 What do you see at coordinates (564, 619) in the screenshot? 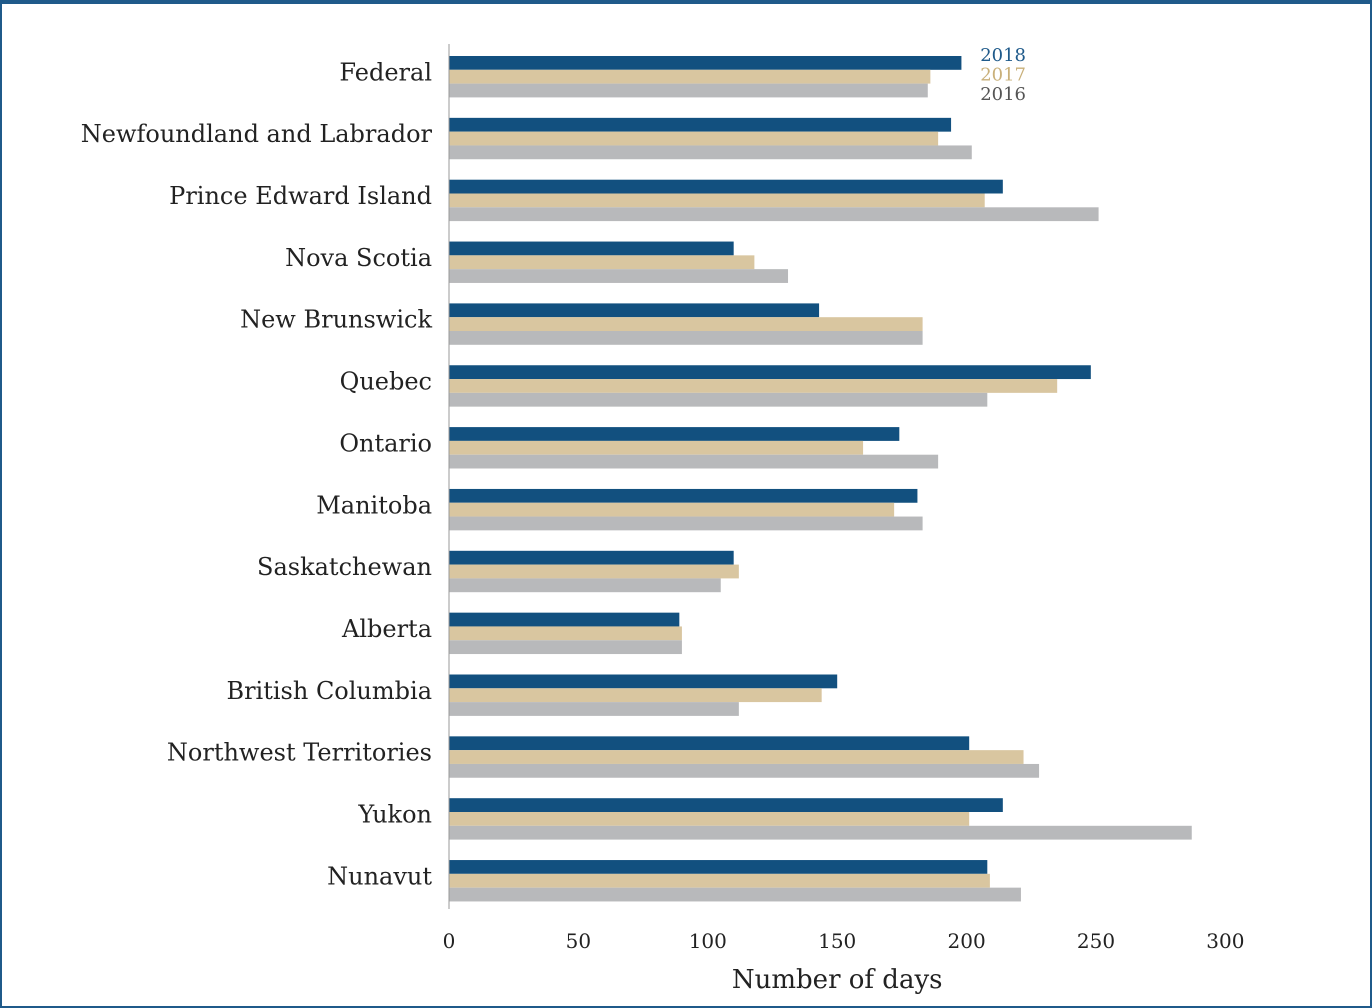
I see `bar-alberta-2018` at bounding box center [564, 619].